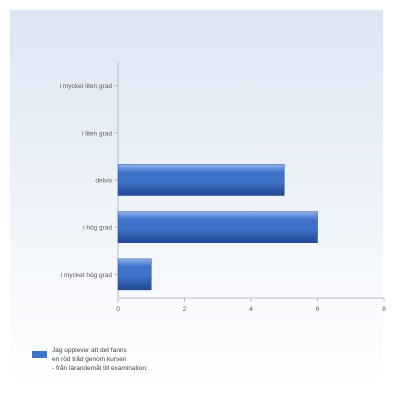 The width and height of the screenshot is (393, 396). I want to click on y-tick-label: i hög grad, so click(97, 228).